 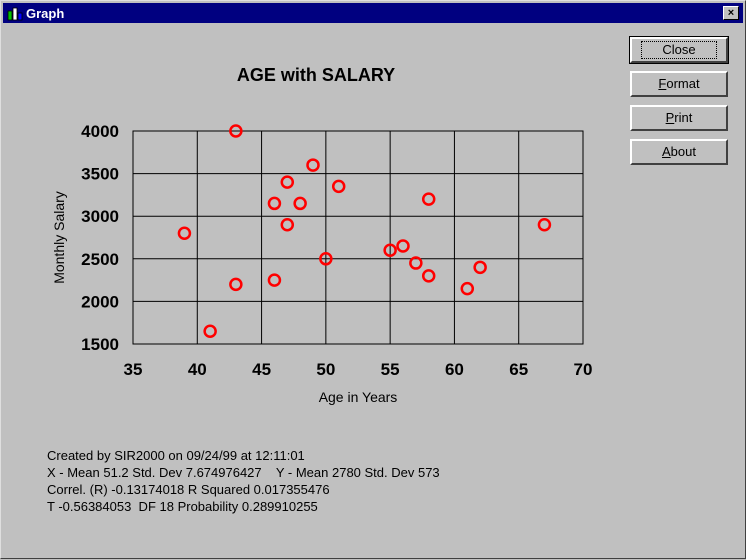 I want to click on about-mnemonic: A, so click(x=666, y=151).